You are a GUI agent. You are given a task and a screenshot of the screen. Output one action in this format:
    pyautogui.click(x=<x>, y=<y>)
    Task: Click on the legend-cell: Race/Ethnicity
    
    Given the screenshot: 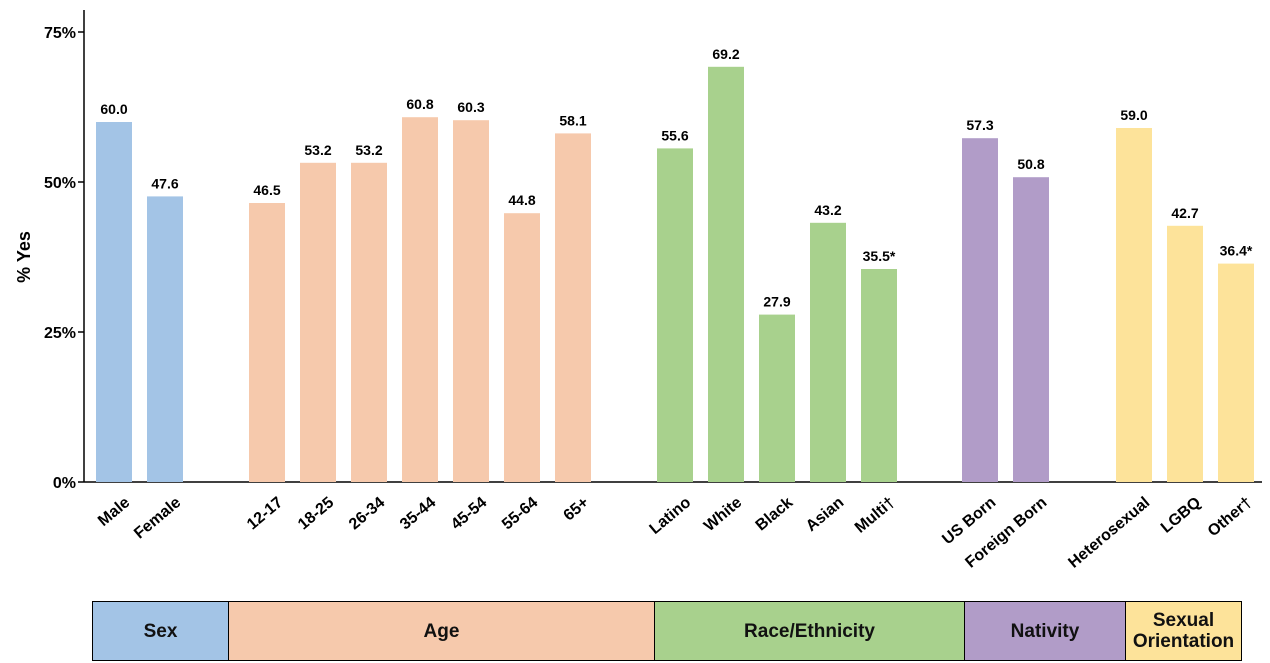 What is the action you would take?
    pyautogui.click(x=809, y=631)
    